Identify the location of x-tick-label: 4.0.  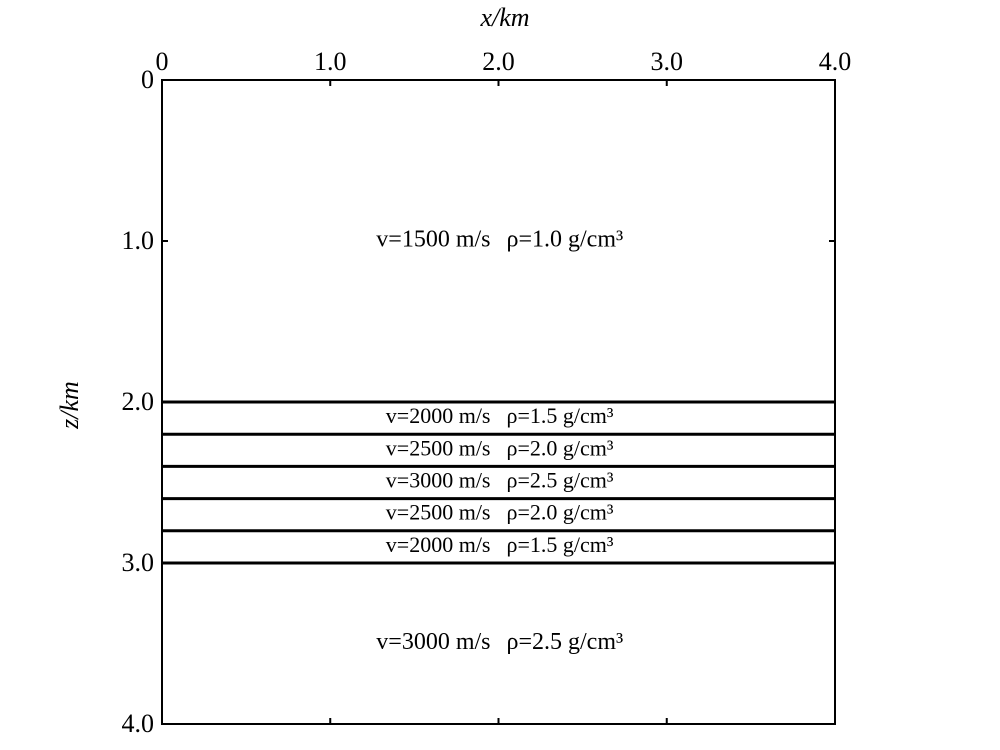
(835, 61).